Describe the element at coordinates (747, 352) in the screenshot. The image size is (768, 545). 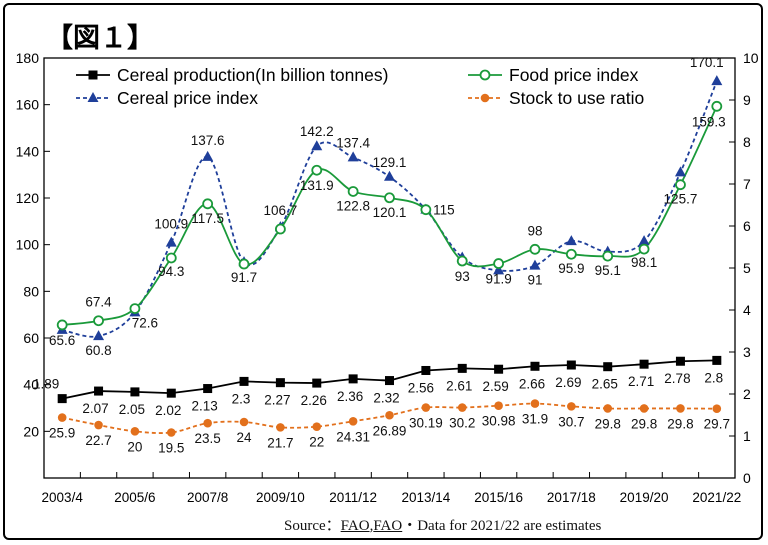
I see `right-axis-tick-label: 3` at that location.